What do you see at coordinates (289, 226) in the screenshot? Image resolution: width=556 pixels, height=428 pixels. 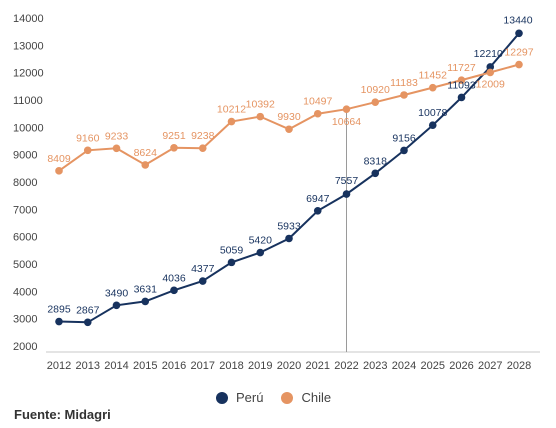 I see `data-label-peru: 5933` at bounding box center [289, 226].